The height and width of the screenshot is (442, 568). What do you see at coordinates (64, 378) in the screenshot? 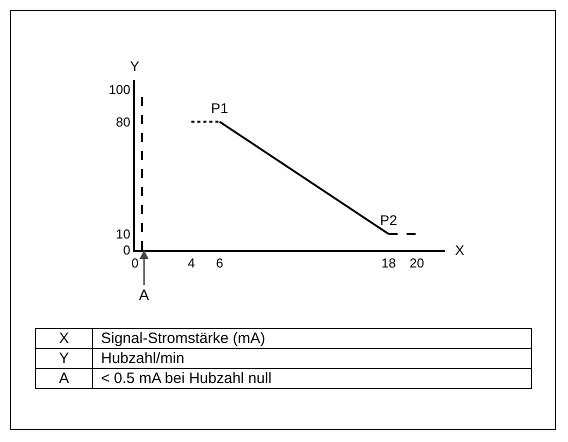
I see `text: A` at bounding box center [64, 378].